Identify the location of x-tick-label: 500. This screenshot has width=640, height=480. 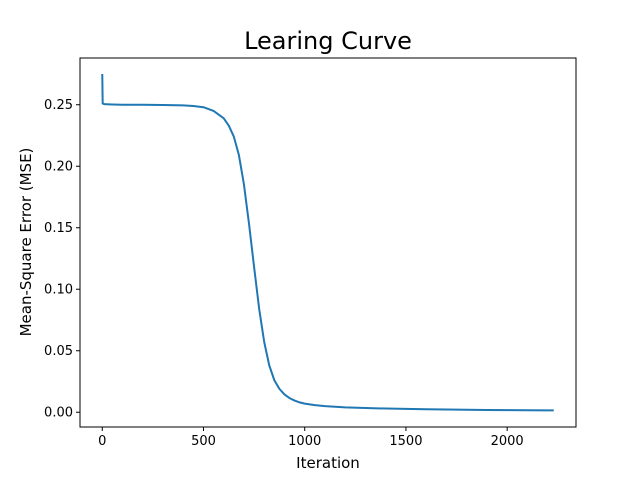
(203, 441).